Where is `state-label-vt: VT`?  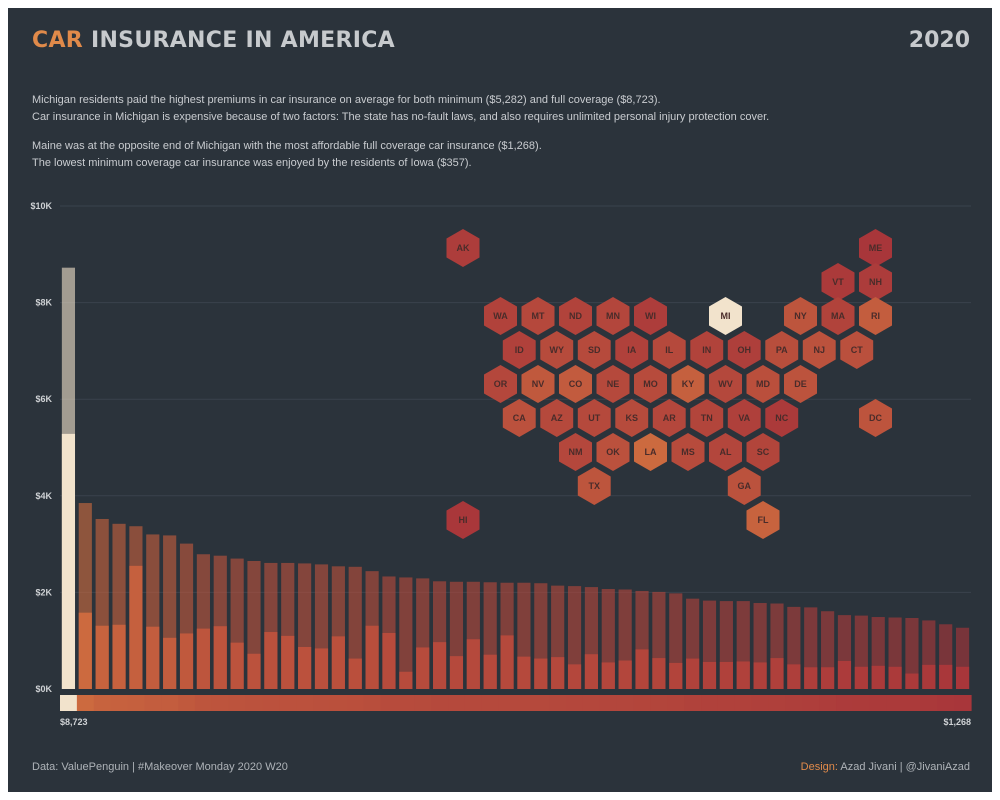
state-label-vt: VT is located at coordinates (838, 282).